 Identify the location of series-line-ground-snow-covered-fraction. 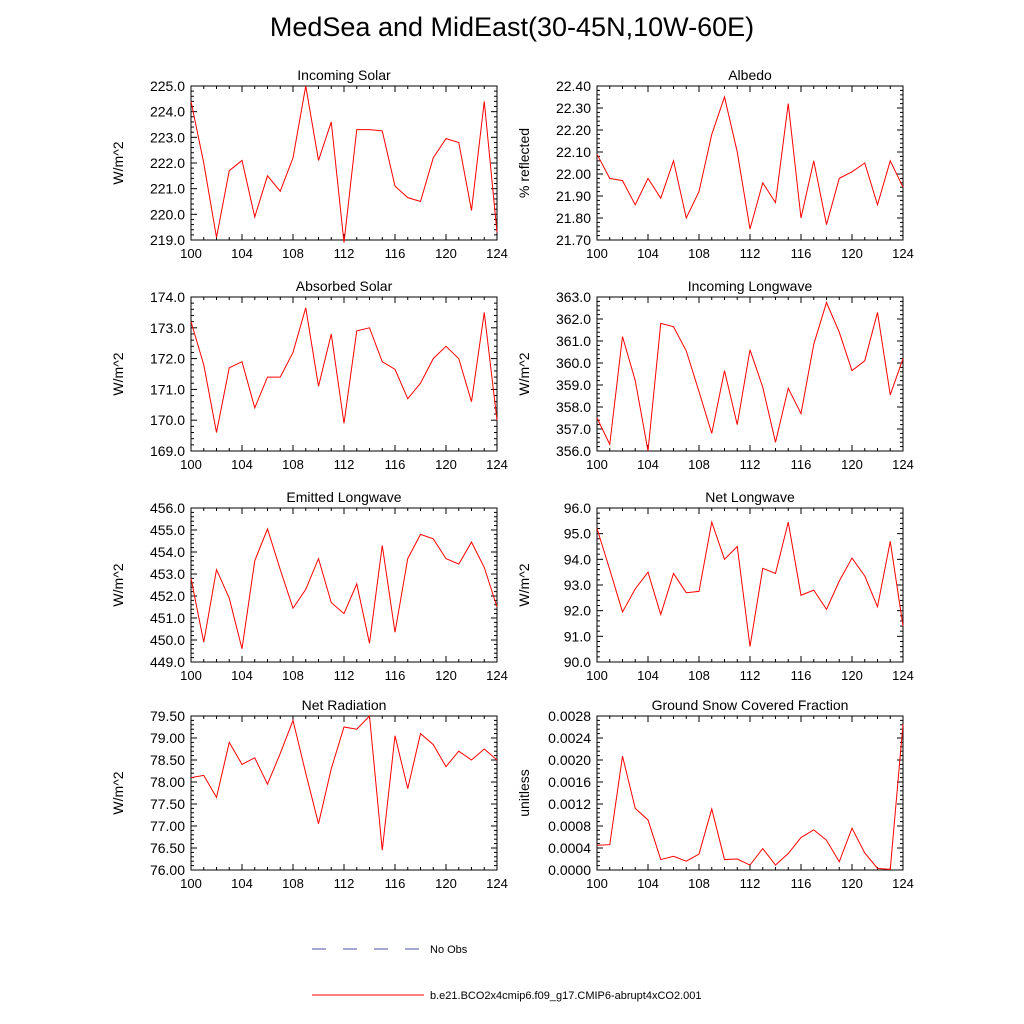
(750, 797).